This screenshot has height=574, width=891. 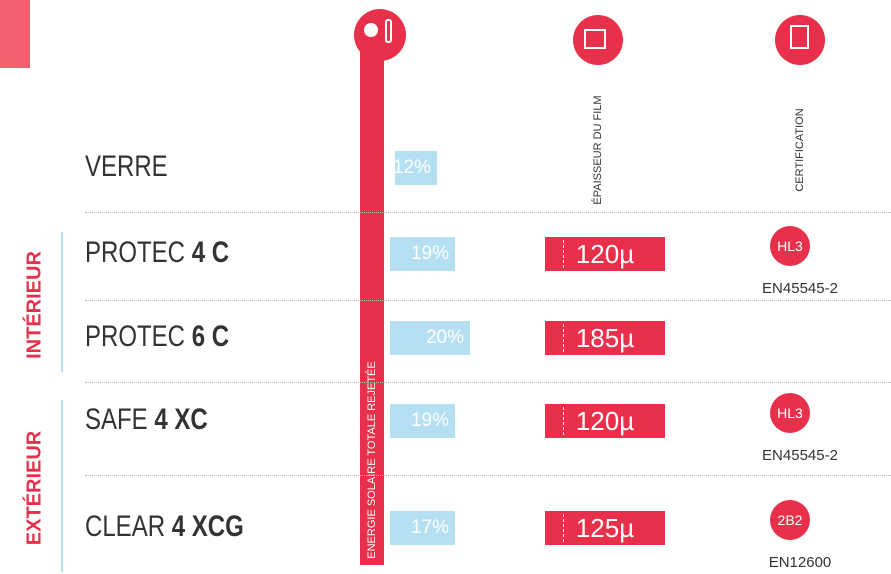 What do you see at coordinates (430, 338) in the screenshot?
I see `energy-bar: 20%` at bounding box center [430, 338].